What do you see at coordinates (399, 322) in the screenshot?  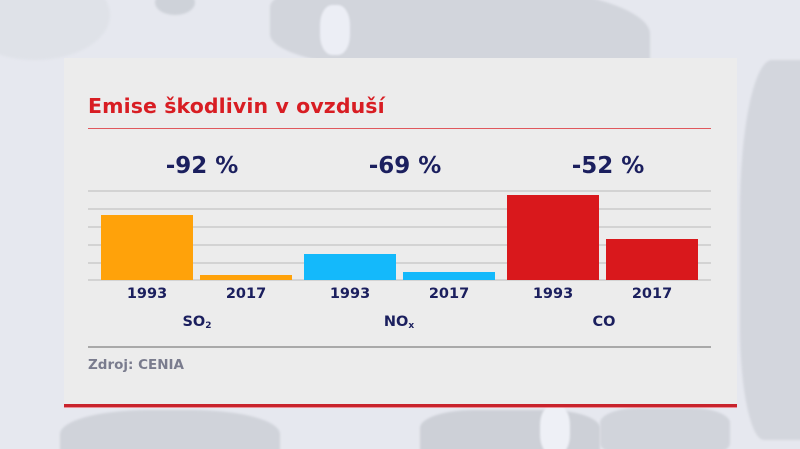 I see `category-label-nox: NOx` at bounding box center [399, 322].